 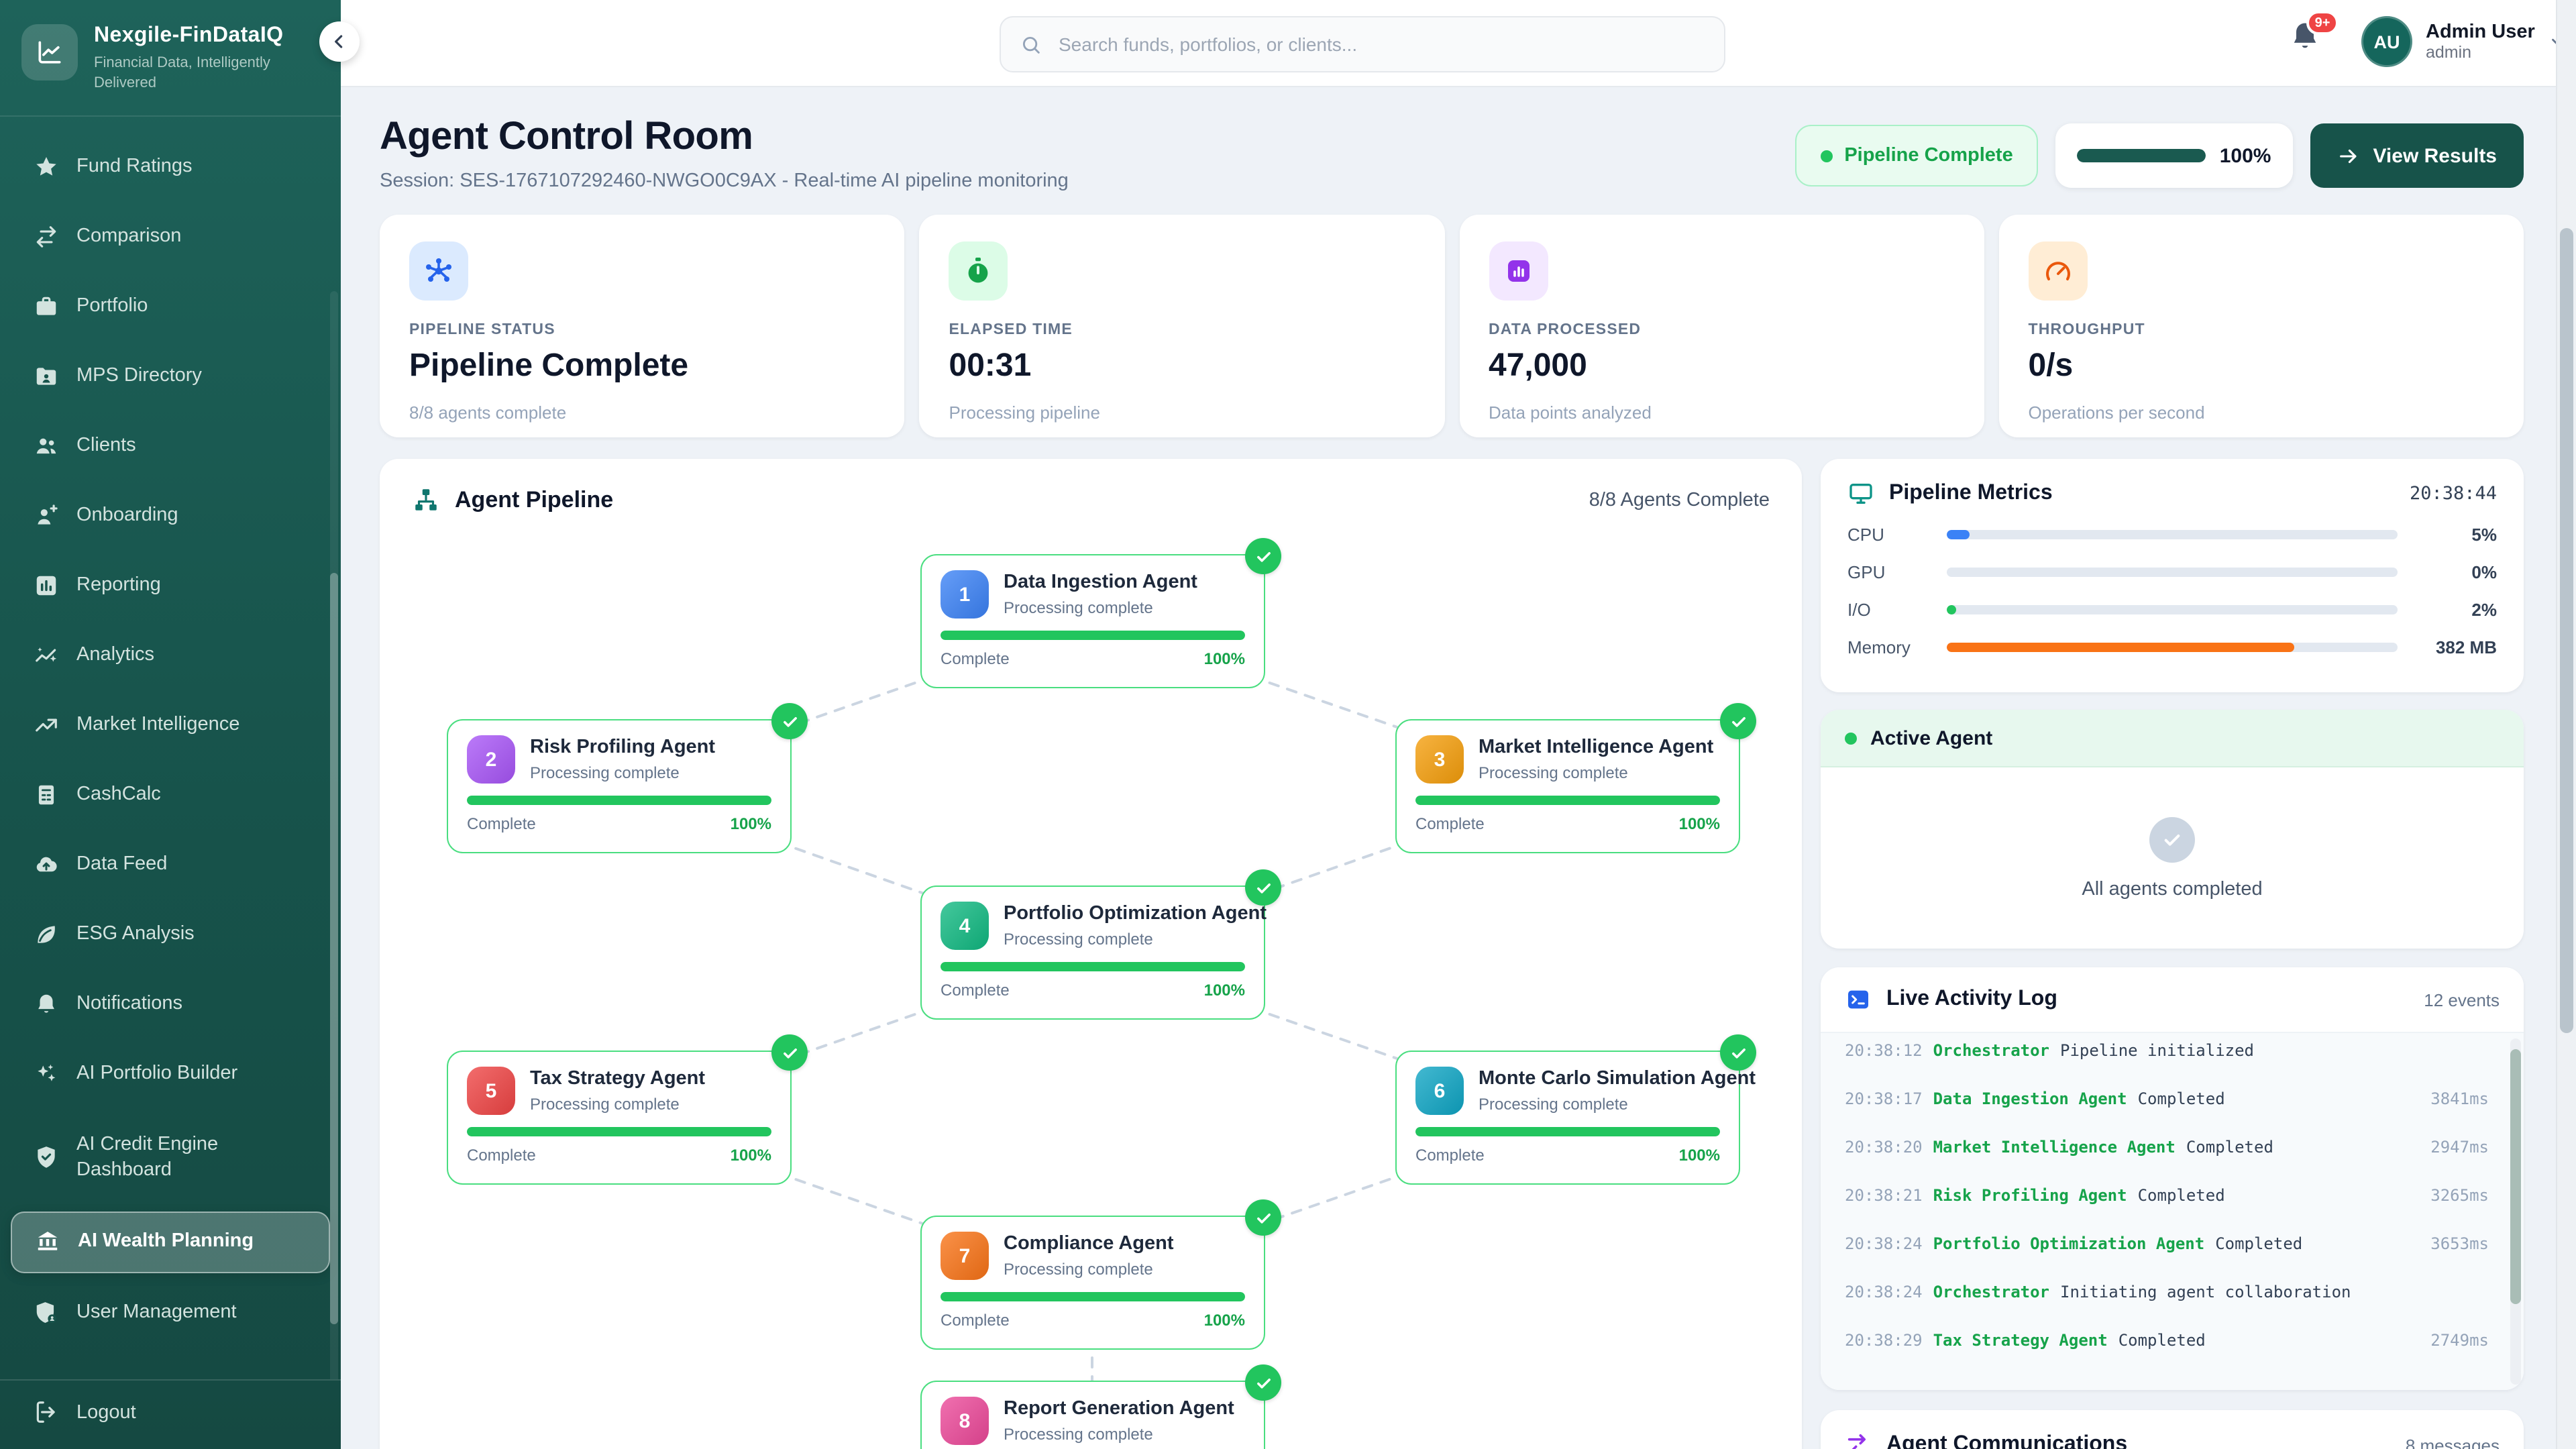 What do you see at coordinates (170, 864) in the screenshot?
I see `sidebar-item-data-feed: Data Feed` at bounding box center [170, 864].